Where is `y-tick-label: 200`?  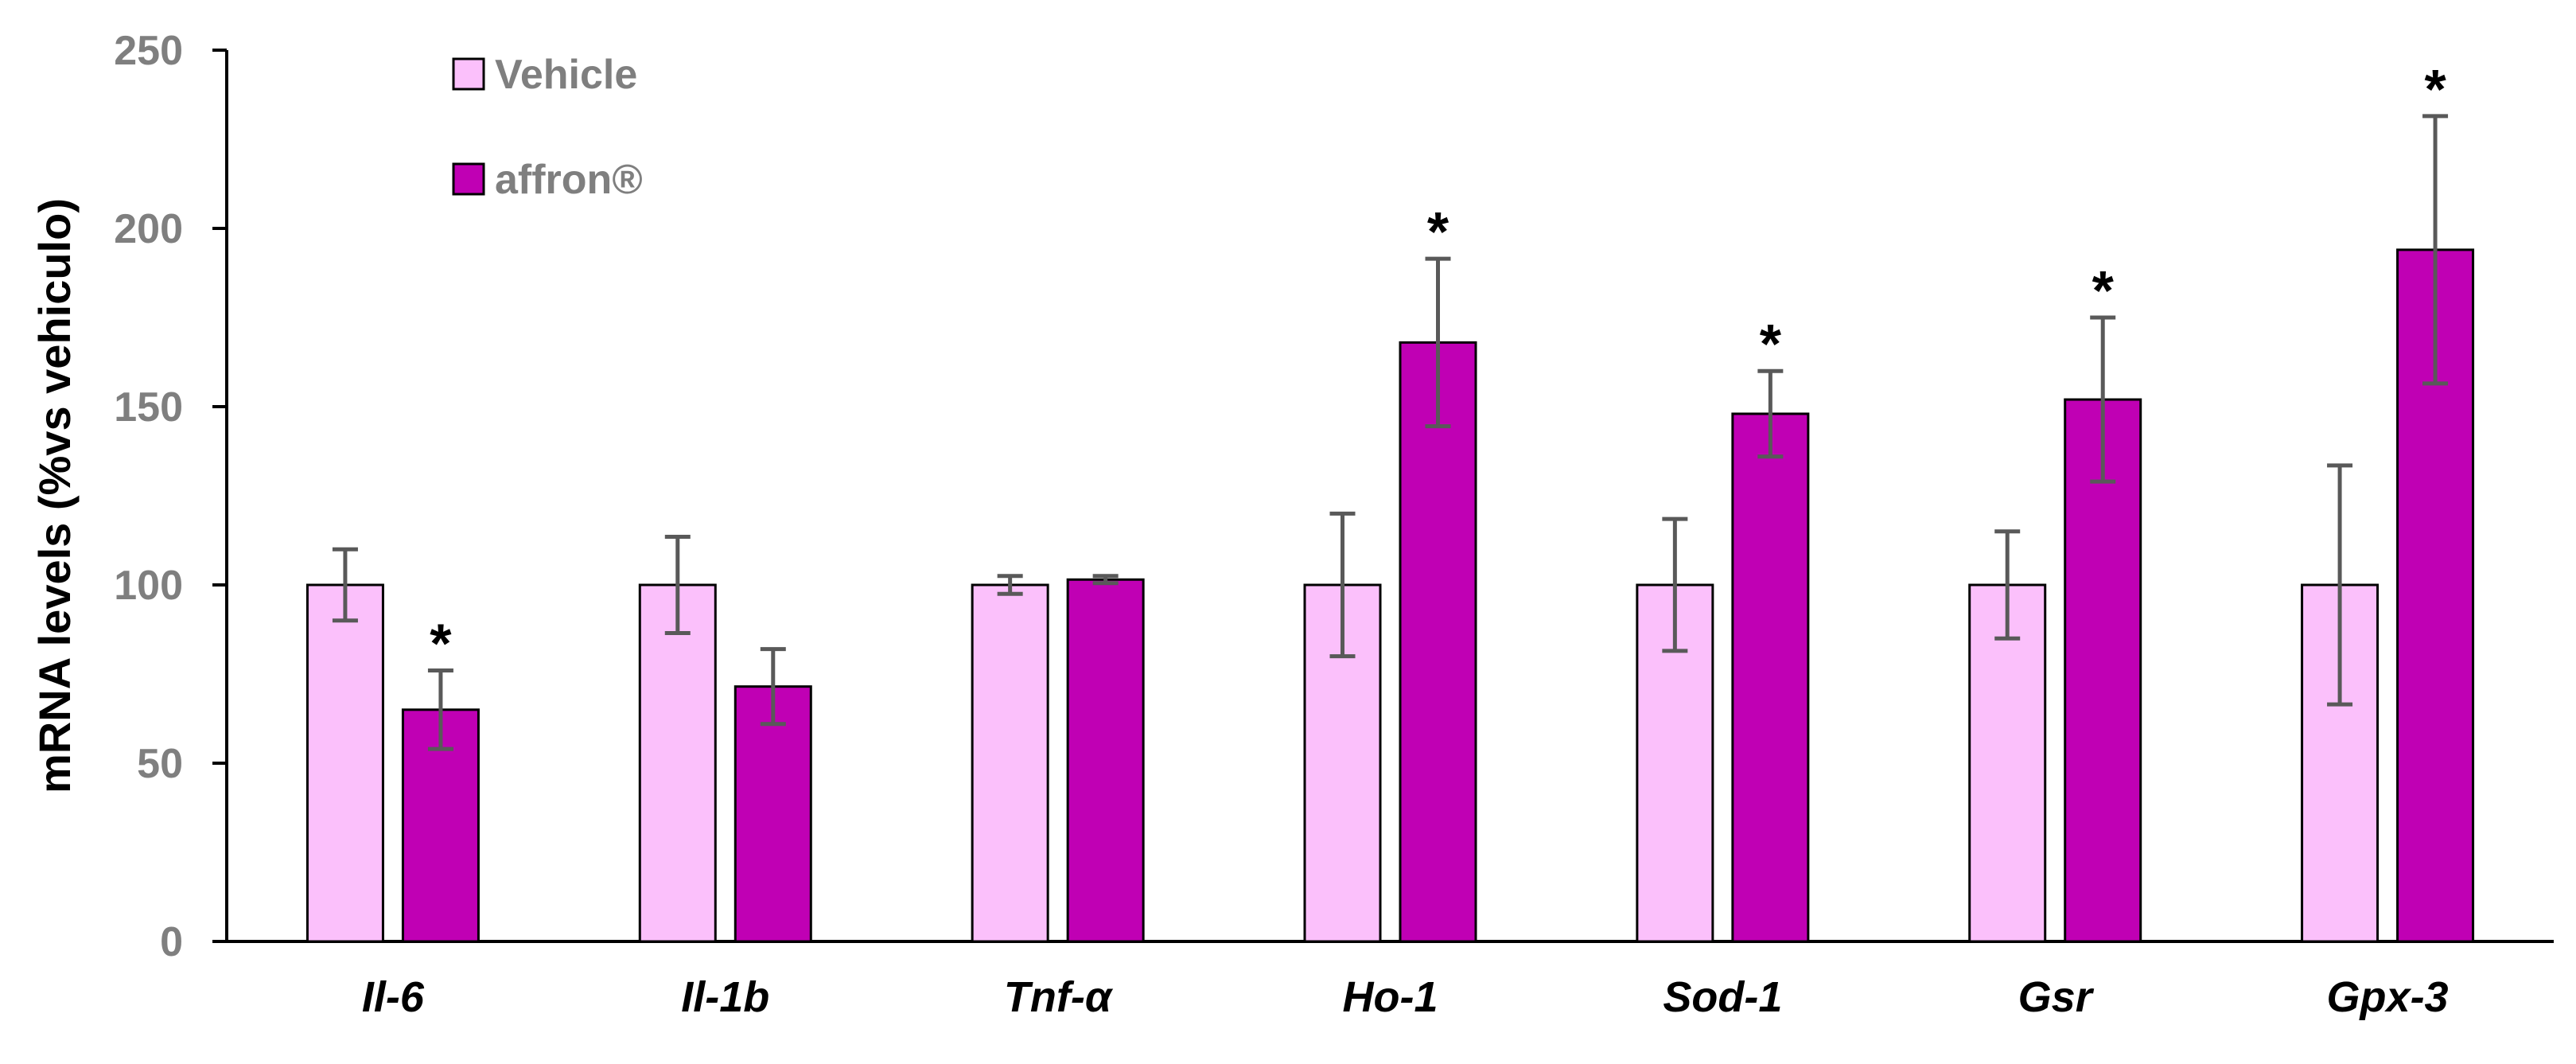
y-tick-label: 200 is located at coordinates (149, 229).